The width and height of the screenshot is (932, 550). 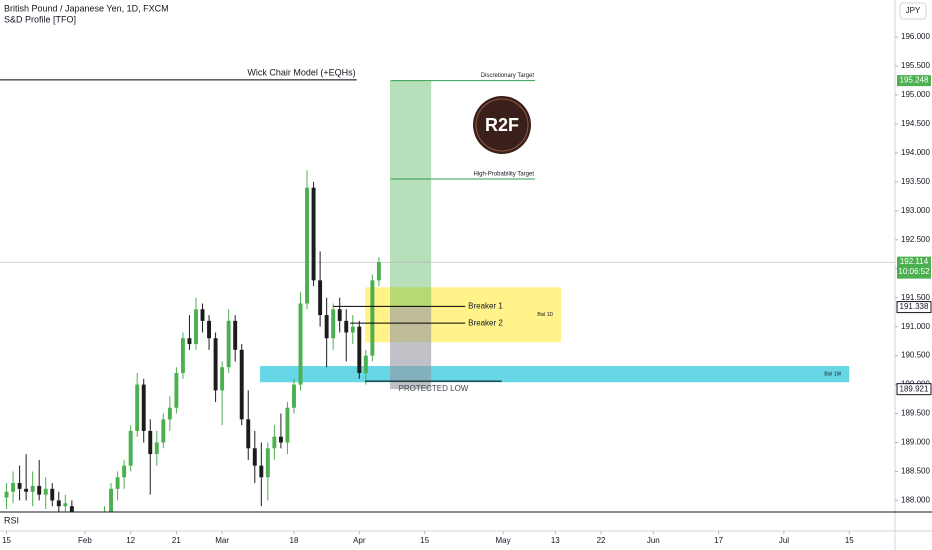 I want to click on y-tick-label: 189.000, so click(x=915, y=442).